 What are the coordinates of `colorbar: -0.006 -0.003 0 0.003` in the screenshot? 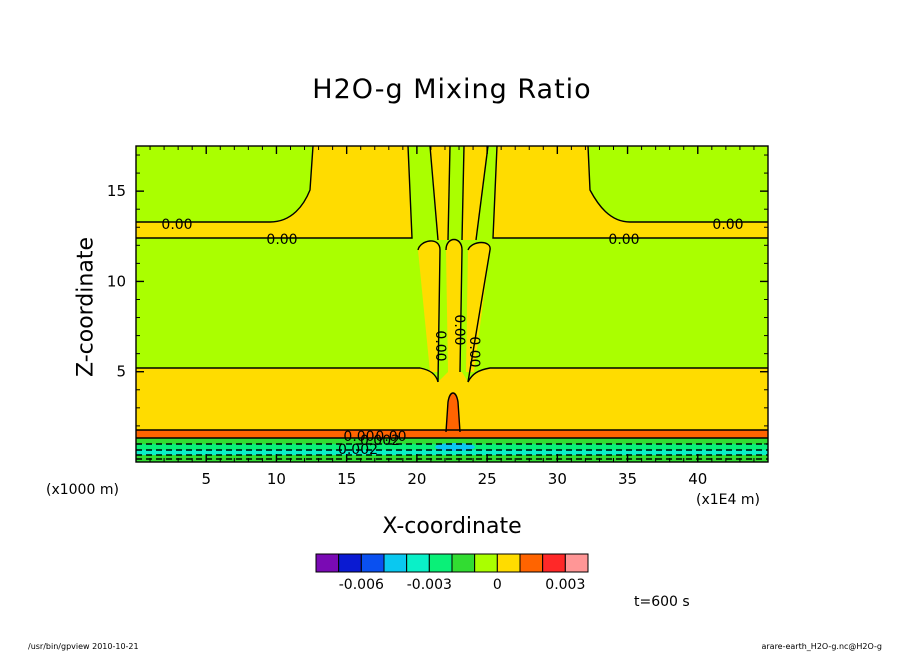 It's located at (452, 573).